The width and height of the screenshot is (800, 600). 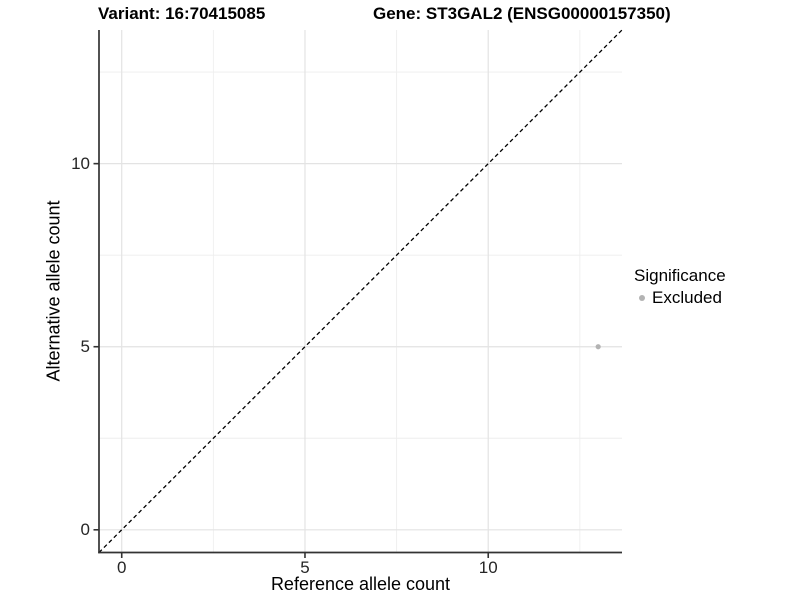 I want to click on legend-title: Significance, so click(x=680, y=275).